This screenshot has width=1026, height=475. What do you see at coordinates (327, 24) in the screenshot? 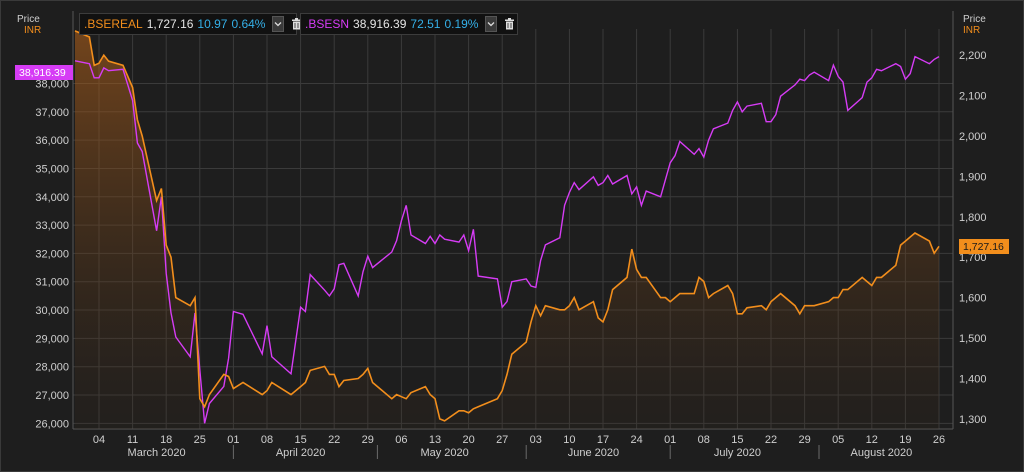
I see `legend-name: .BSESN` at bounding box center [327, 24].